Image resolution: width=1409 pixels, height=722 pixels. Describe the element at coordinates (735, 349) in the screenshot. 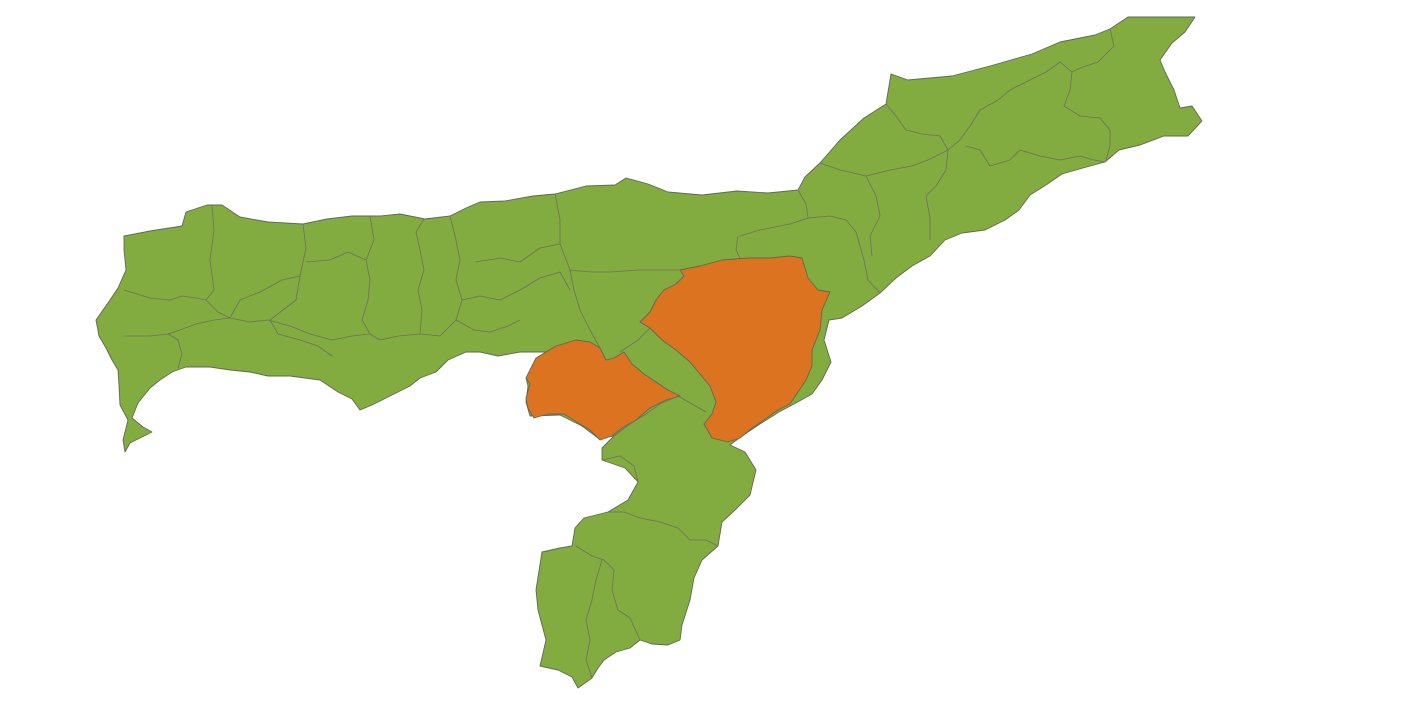

I see `highlighted-district-east` at that location.